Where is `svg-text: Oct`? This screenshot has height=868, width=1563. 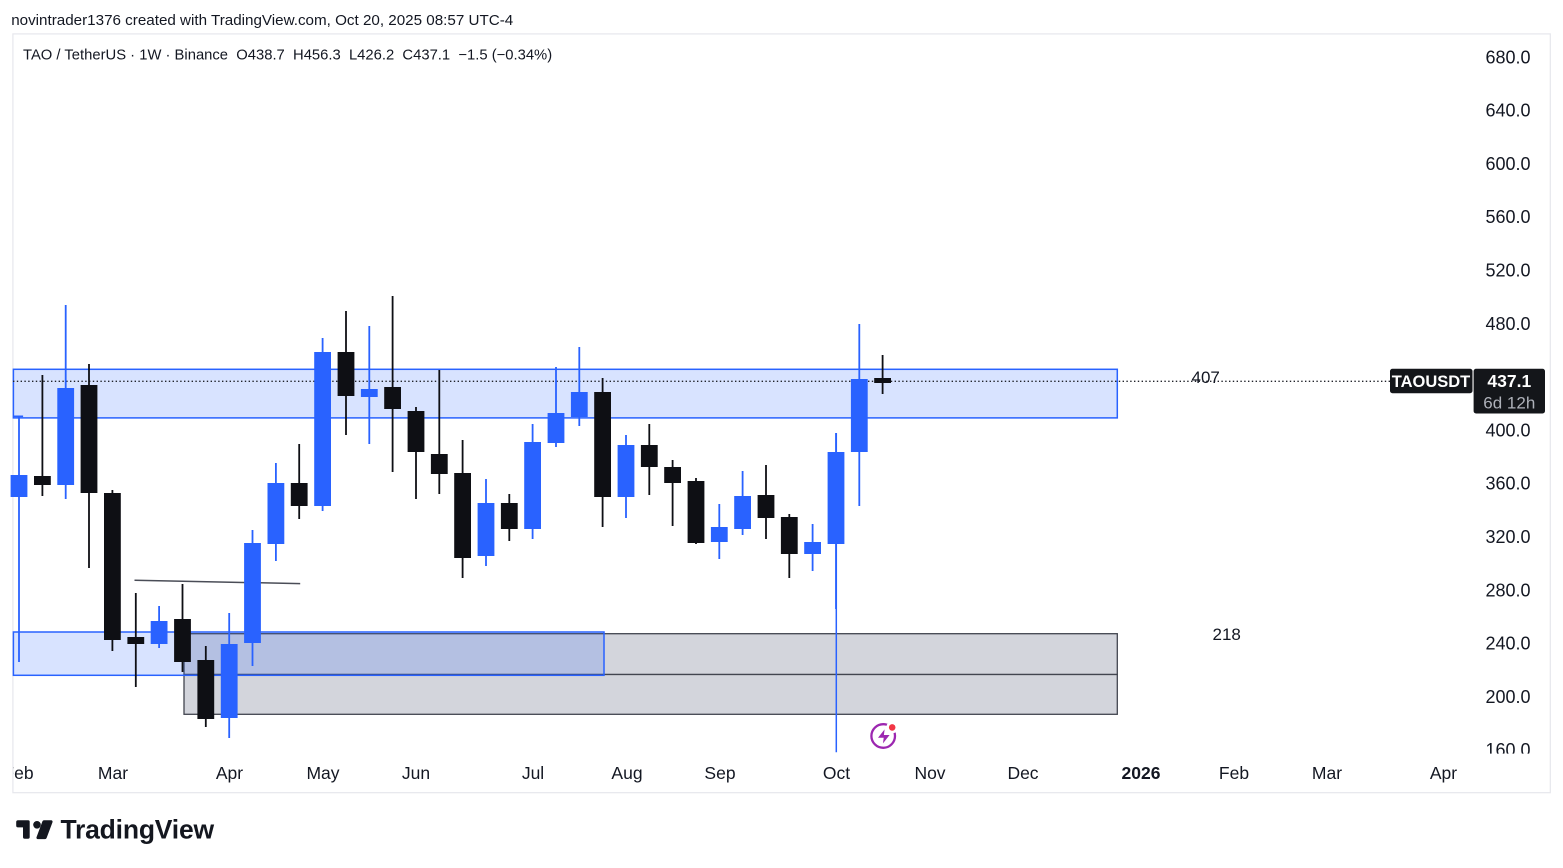
svg-text: Oct is located at coordinates (836, 773).